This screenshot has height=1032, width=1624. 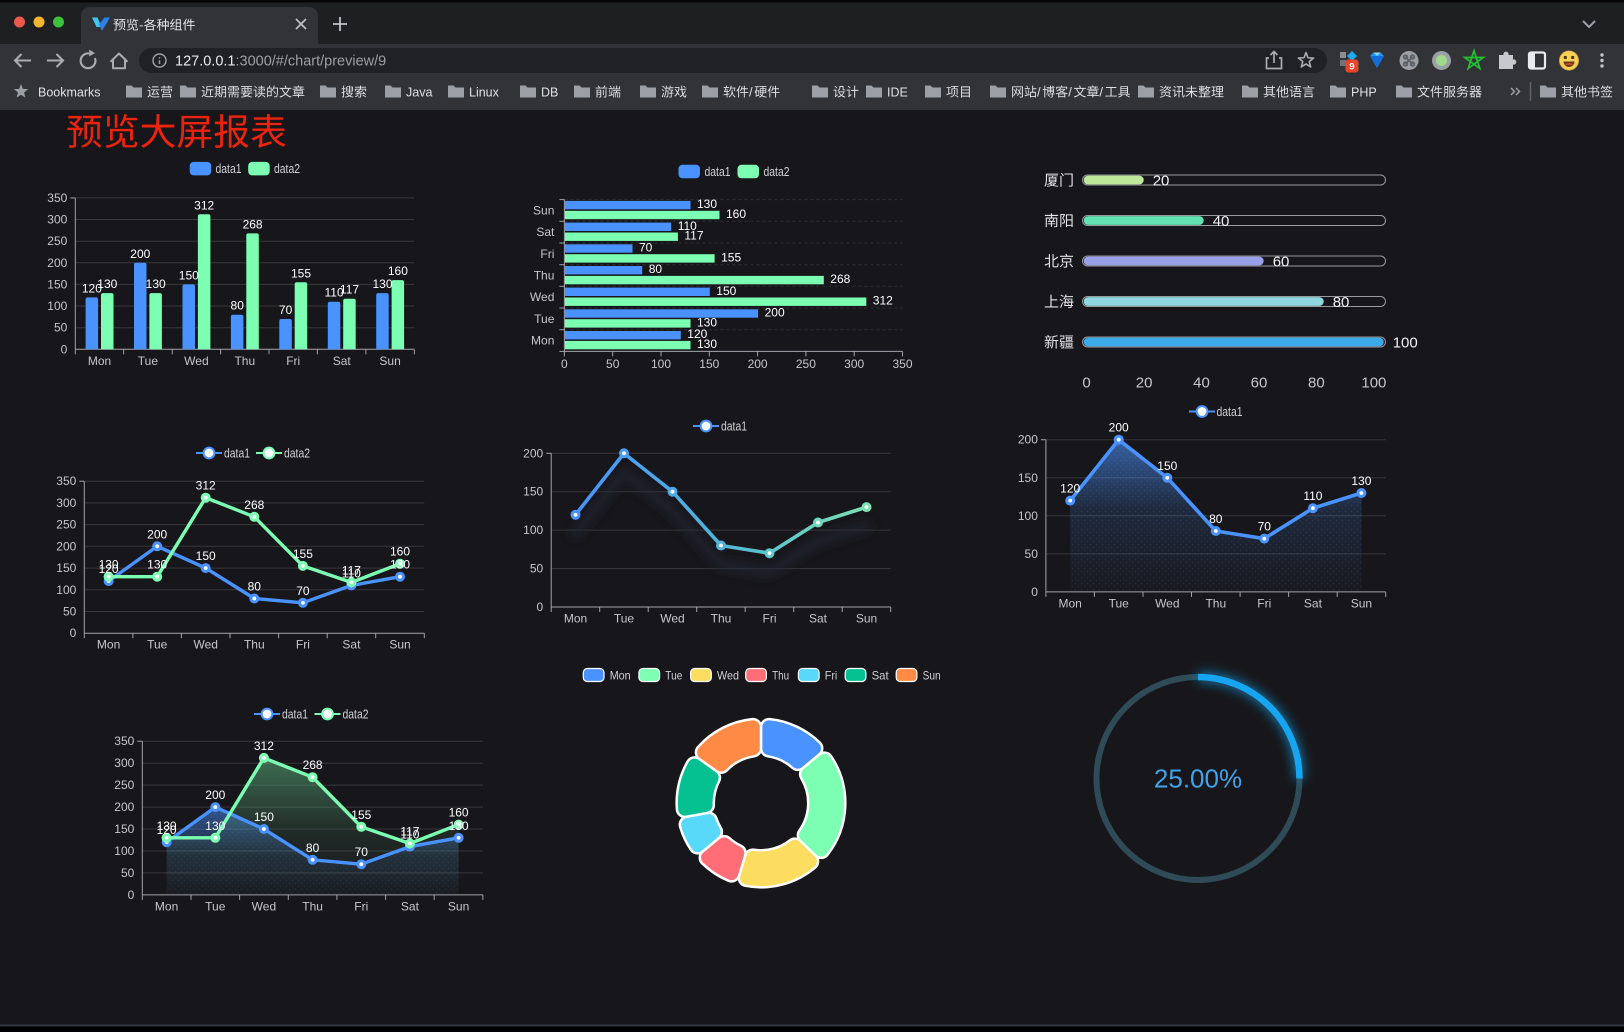 What do you see at coordinates (1144, 383) in the screenshot?
I see `svg-text: 20` at bounding box center [1144, 383].